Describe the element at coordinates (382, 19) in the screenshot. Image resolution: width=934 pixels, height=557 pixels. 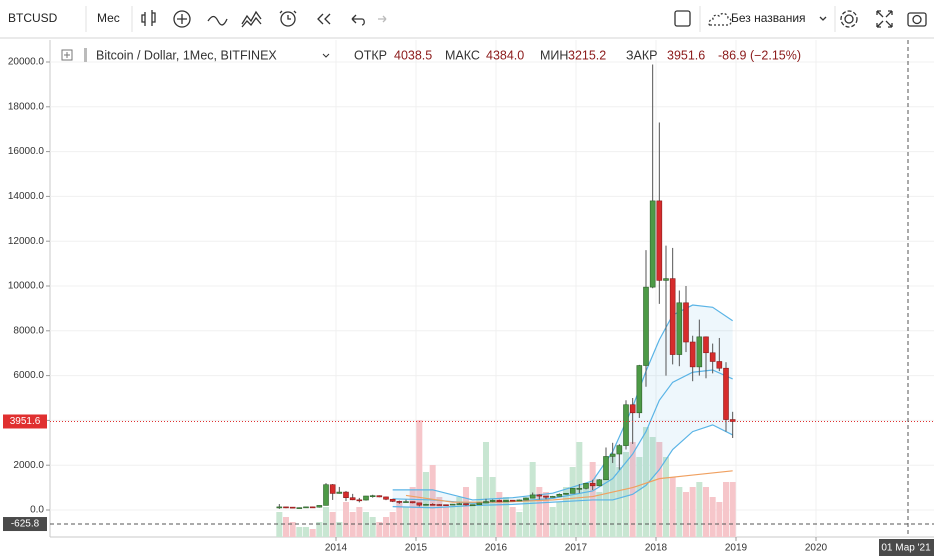
I see `redo-icon` at that location.